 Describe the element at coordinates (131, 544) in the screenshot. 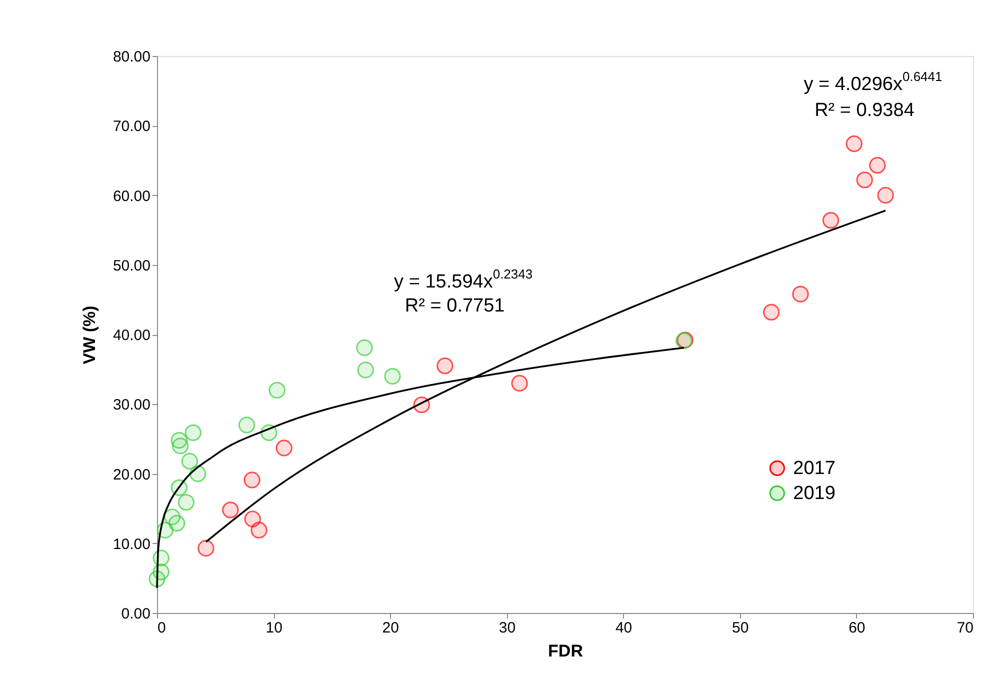

I see `y-tick-label: 10.00` at that location.